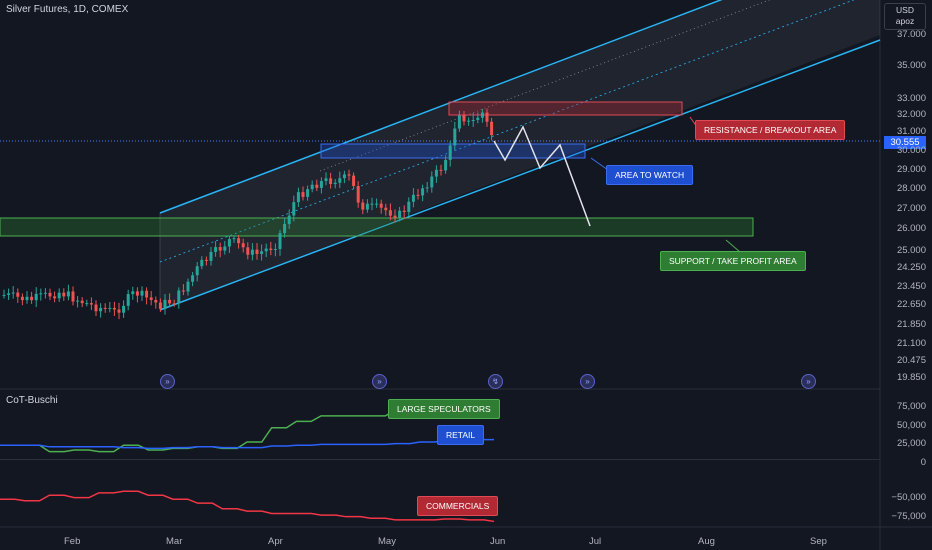 This screenshot has width=932, height=550. What do you see at coordinates (911, 377) in the screenshot?
I see `price-tick: 19.850` at bounding box center [911, 377].